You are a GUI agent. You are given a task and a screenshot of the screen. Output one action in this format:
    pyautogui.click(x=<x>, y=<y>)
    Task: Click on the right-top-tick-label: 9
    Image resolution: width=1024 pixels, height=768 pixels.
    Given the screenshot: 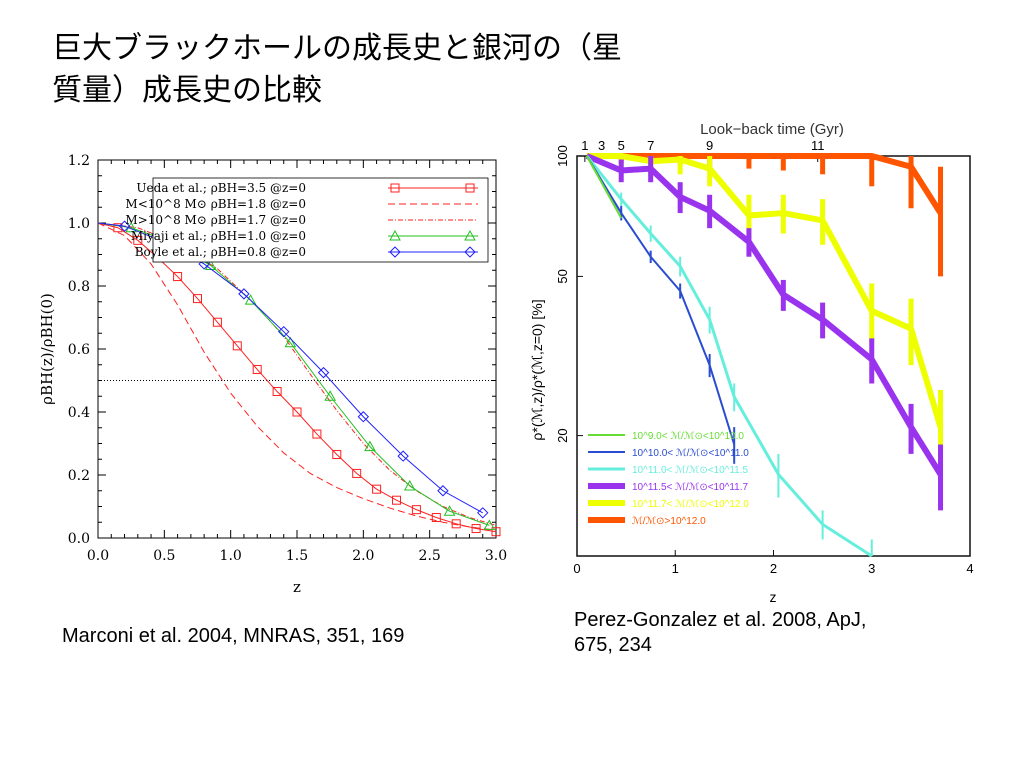 What is the action you would take?
    pyautogui.click(x=709, y=145)
    